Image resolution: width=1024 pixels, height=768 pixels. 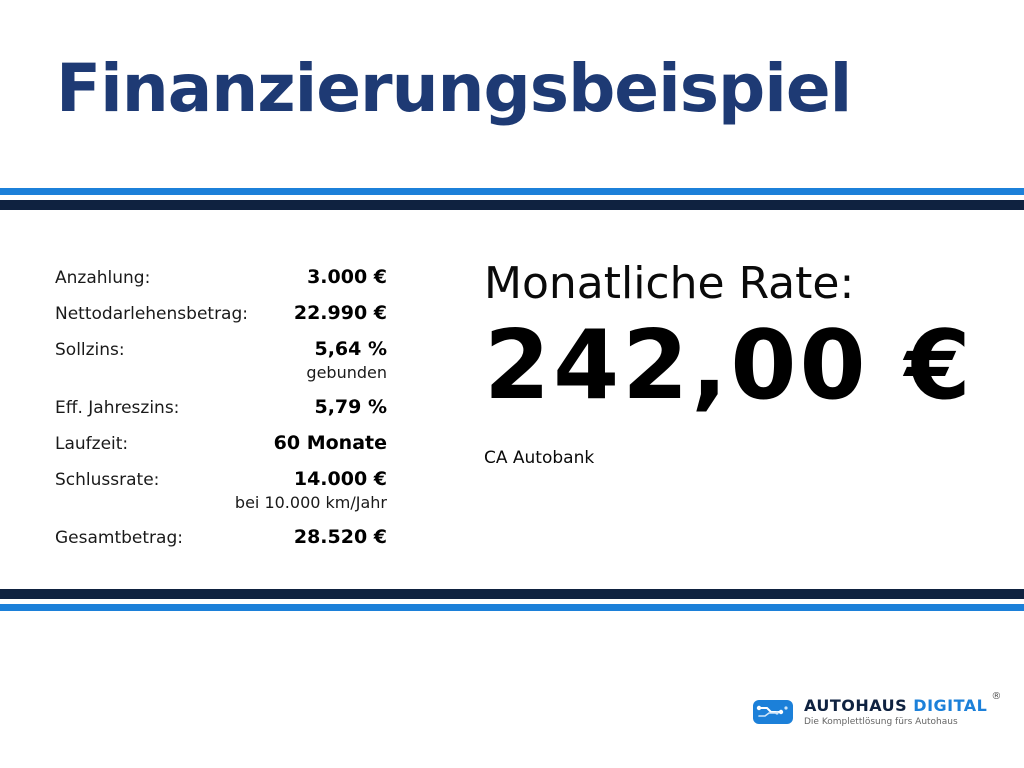 What do you see at coordinates (346, 372) in the screenshot?
I see `detail-note: gebunden` at bounding box center [346, 372].